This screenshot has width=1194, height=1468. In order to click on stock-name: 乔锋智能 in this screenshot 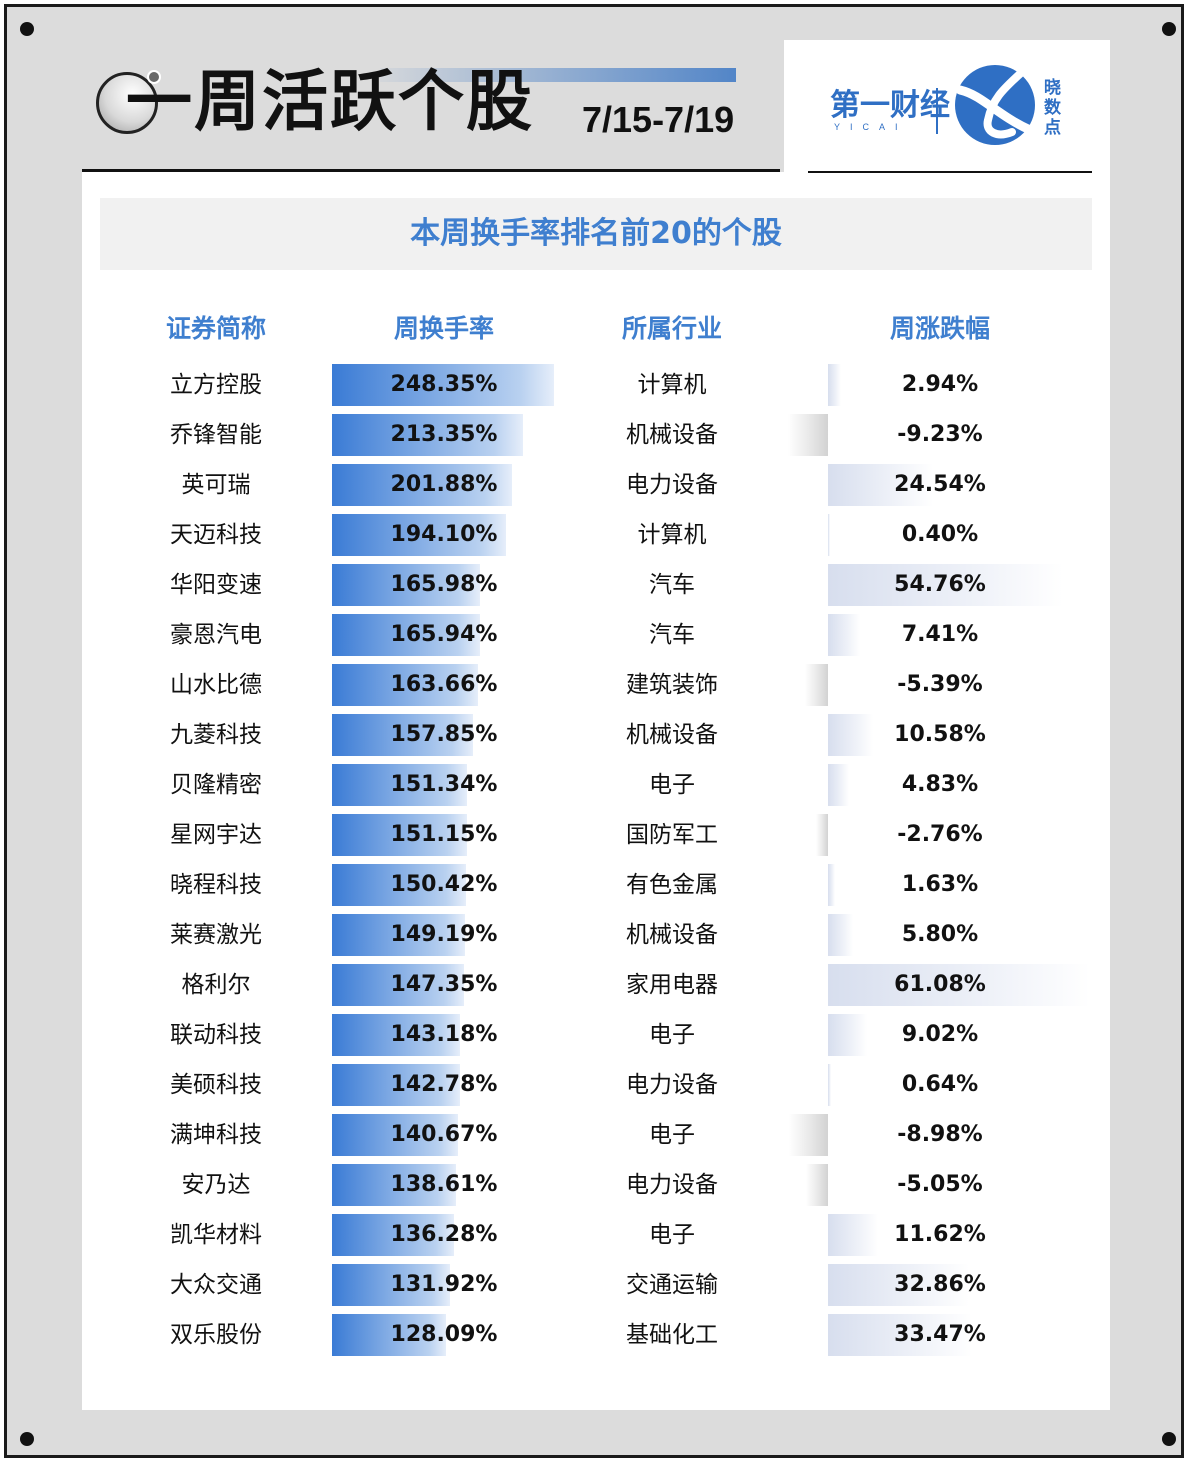, I will do `click(216, 435)`.